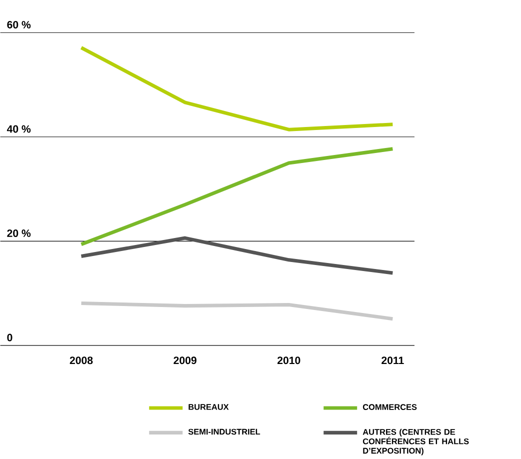 The image size is (521, 459). Describe the element at coordinates (224, 431) in the screenshot. I see `legend-label: SEMI-INDUSTRIEL` at that location.